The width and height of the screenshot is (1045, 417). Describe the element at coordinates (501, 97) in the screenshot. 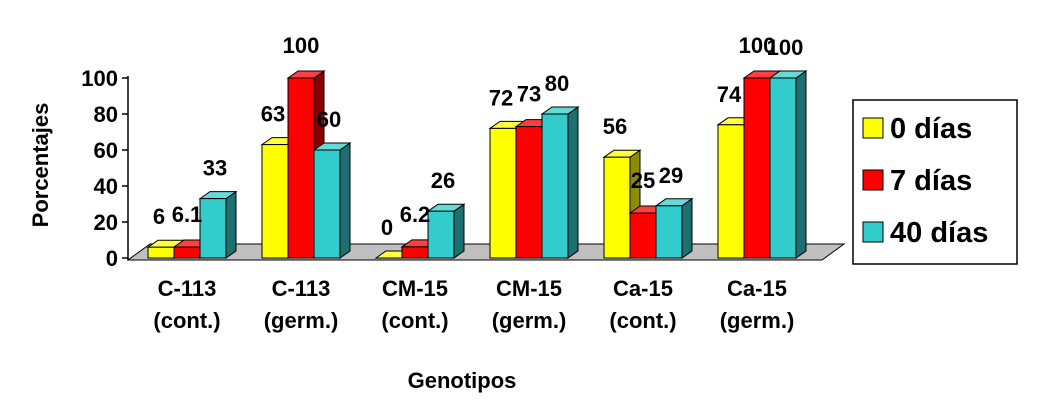

I see `data-label-0-3: 72` at that location.